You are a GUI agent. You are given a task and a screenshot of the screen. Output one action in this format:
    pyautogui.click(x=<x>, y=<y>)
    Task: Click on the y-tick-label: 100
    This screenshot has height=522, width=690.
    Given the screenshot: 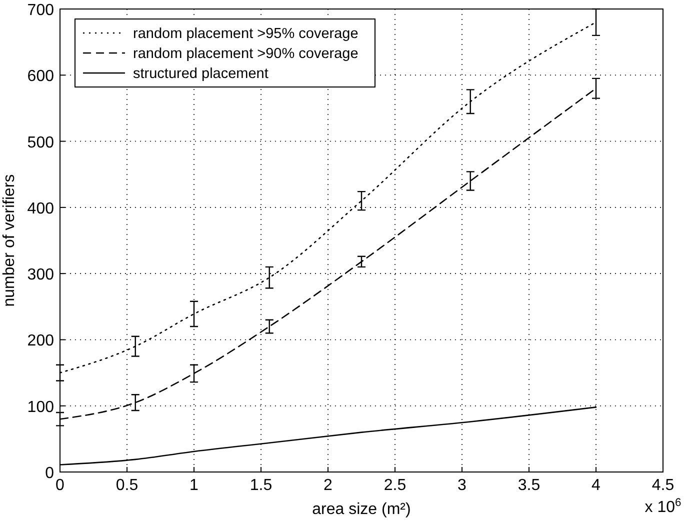 What is the action you would take?
    pyautogui.click(x=40, y=407)
    